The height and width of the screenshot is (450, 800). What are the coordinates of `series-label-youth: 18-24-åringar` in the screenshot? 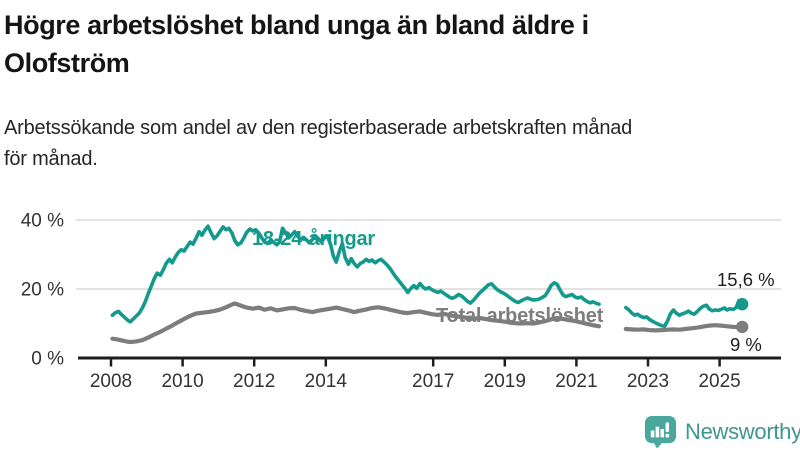 It's located at (314, 239).